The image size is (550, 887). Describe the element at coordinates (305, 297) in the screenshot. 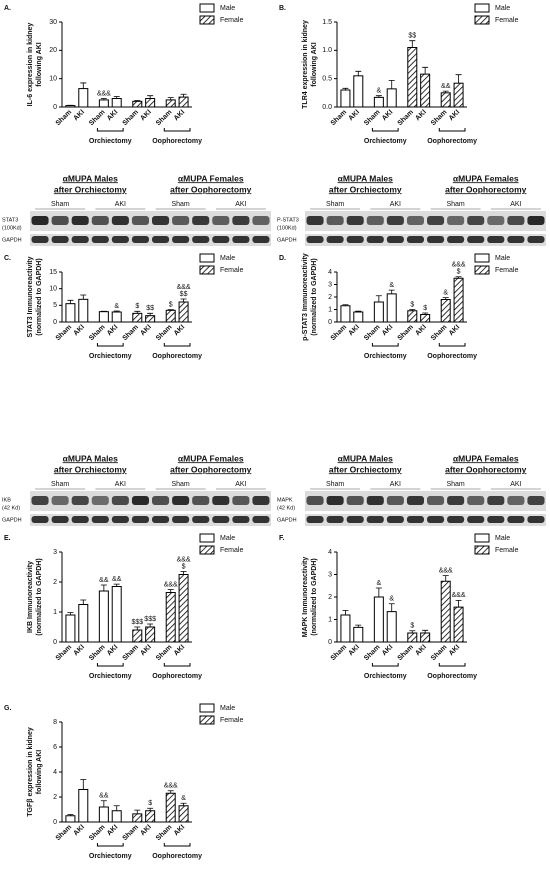

I see `y-axis-label: p-STAT3 Immunoreactivity` at that location.